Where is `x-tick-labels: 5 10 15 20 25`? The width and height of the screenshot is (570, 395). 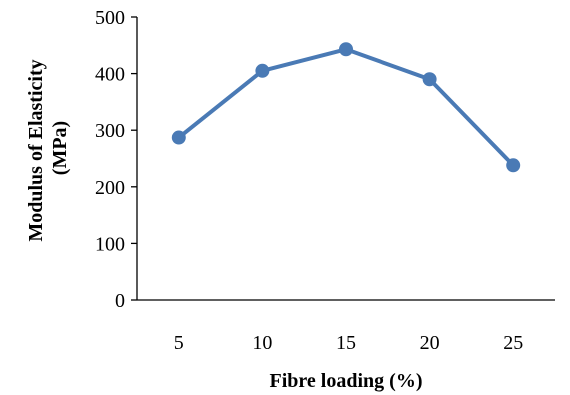 x-tick-labels: 5 10 15 20 25 is located at coordinates (348, 343).